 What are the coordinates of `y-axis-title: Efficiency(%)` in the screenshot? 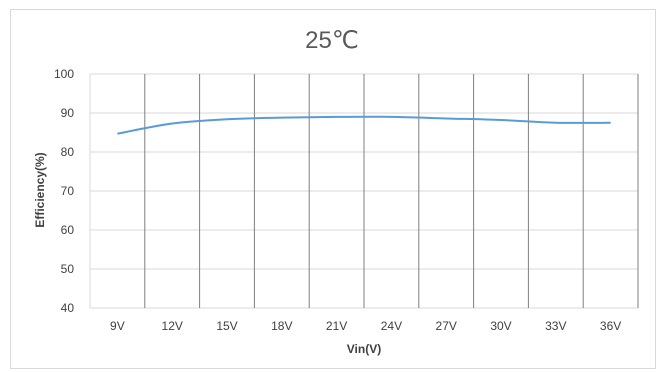 It's located at (40, 189).